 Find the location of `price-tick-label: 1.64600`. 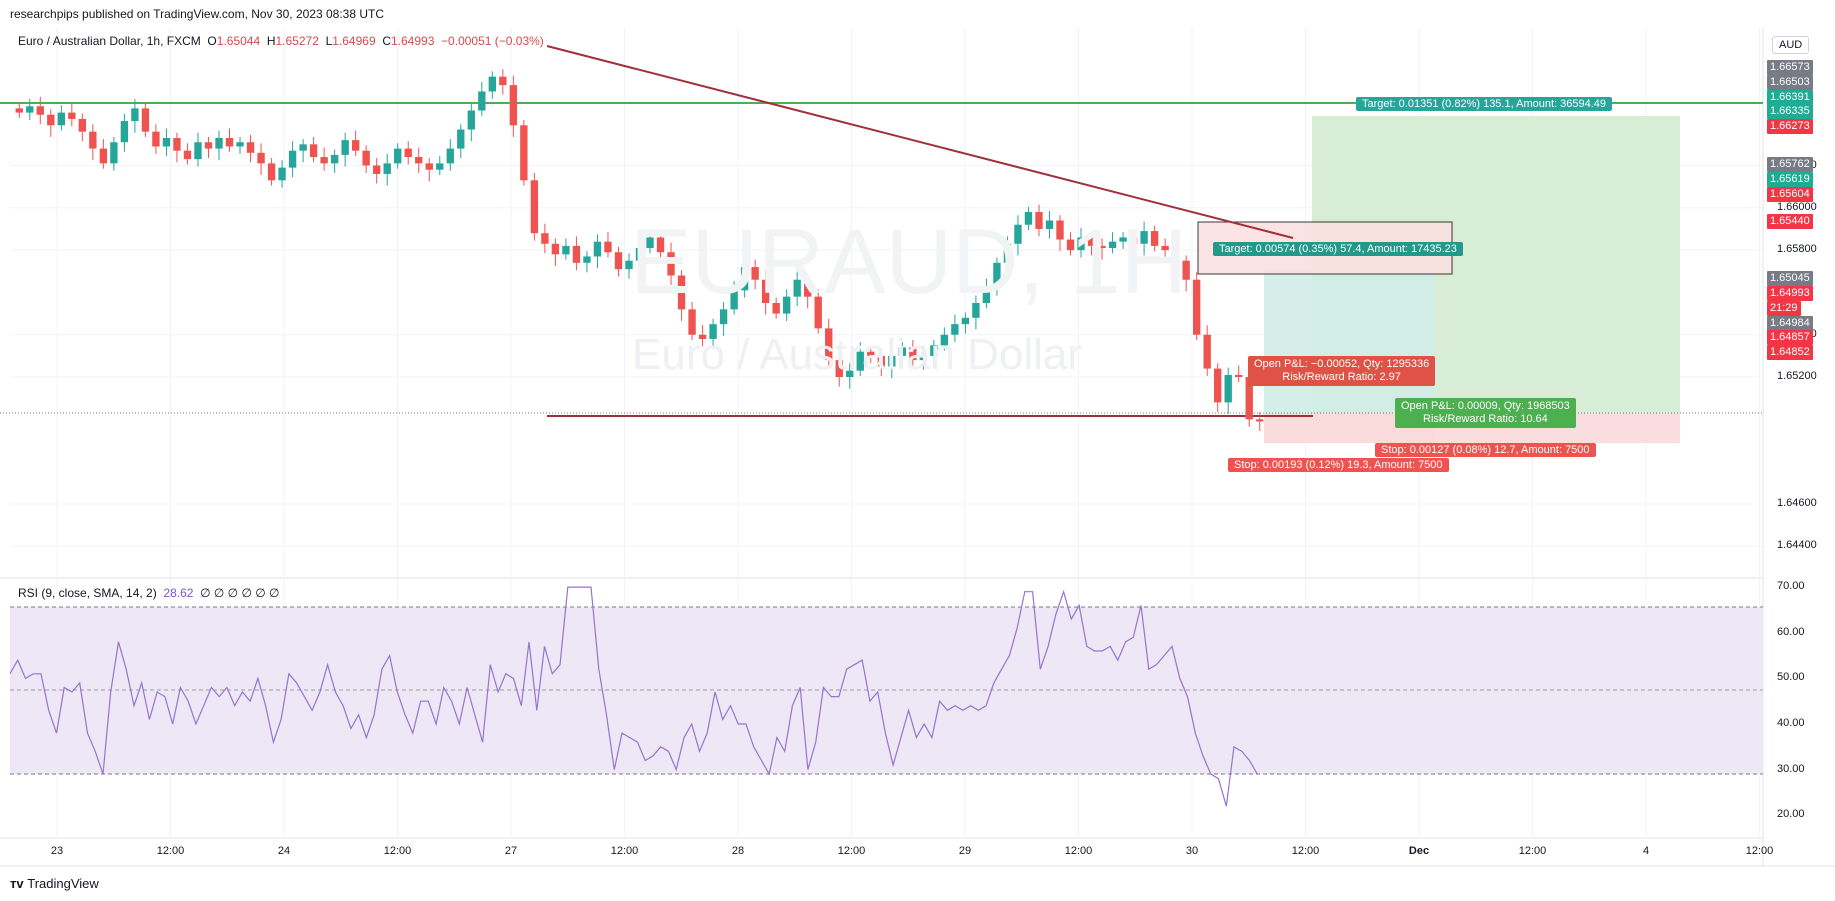

price-tick-label: 1.64600 is located at coordinates (1797, 502).